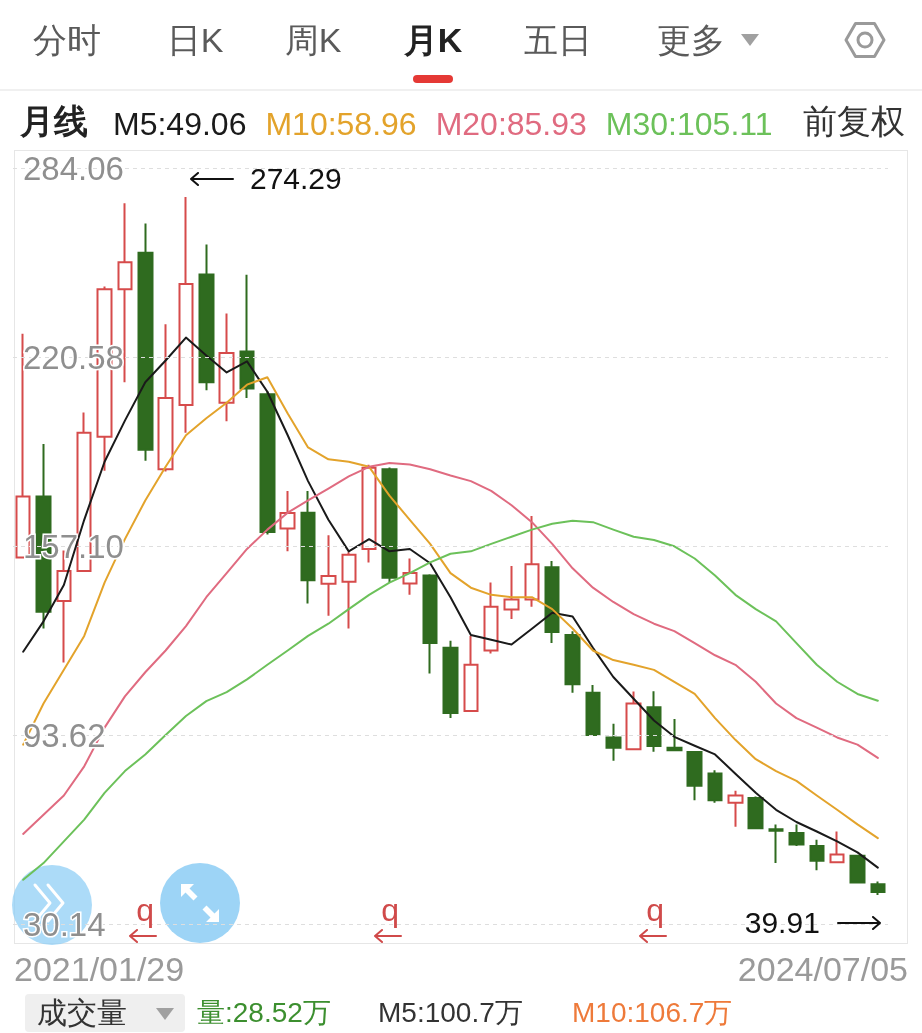  I want to click on annotation: 274.29, so click(295, 179).